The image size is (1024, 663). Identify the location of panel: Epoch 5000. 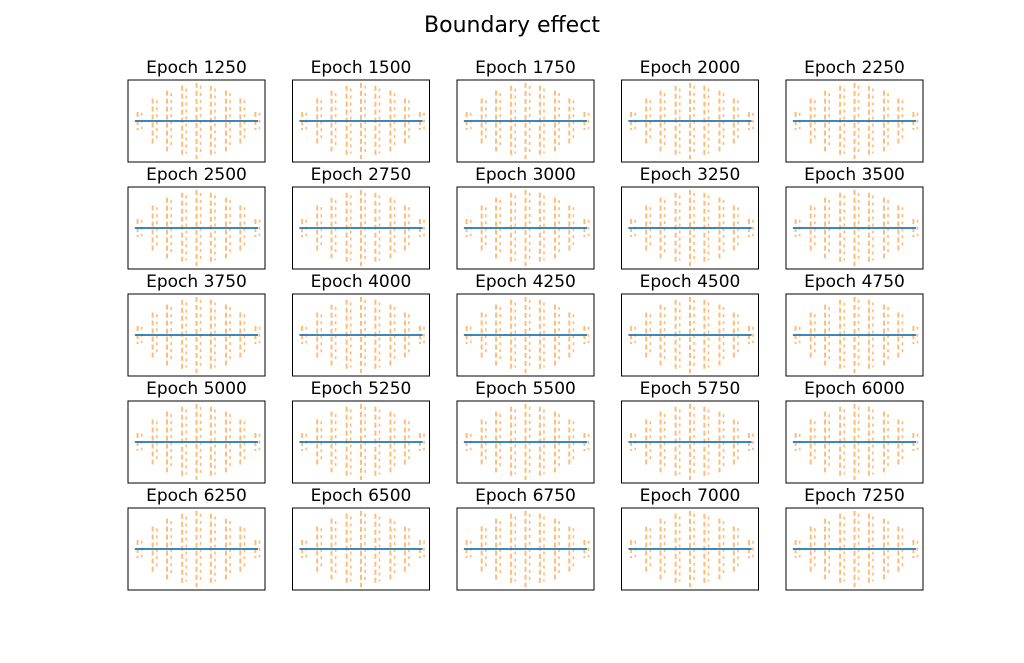
(196, 431).